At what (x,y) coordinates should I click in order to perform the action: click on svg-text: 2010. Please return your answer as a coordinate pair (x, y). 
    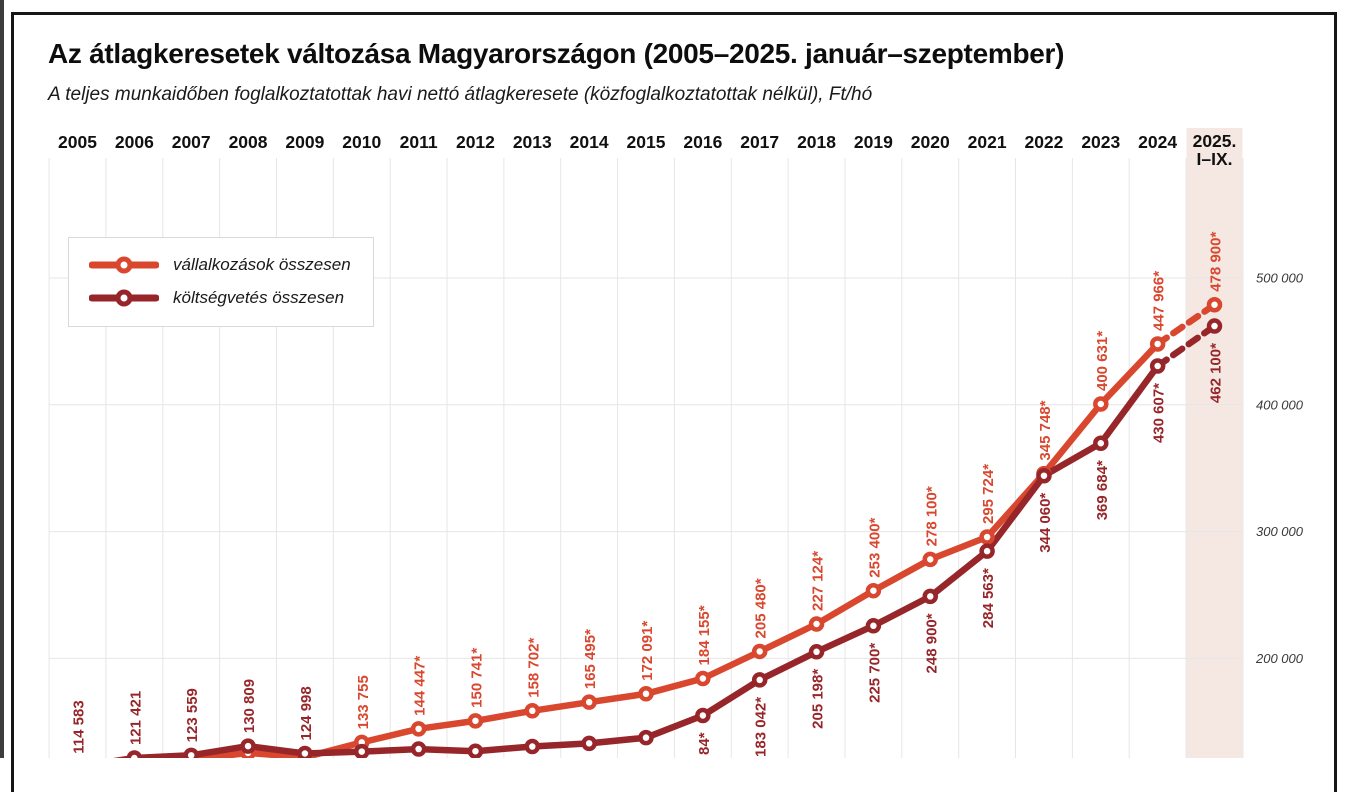
    Looking at the image, I should click on (361, 142).